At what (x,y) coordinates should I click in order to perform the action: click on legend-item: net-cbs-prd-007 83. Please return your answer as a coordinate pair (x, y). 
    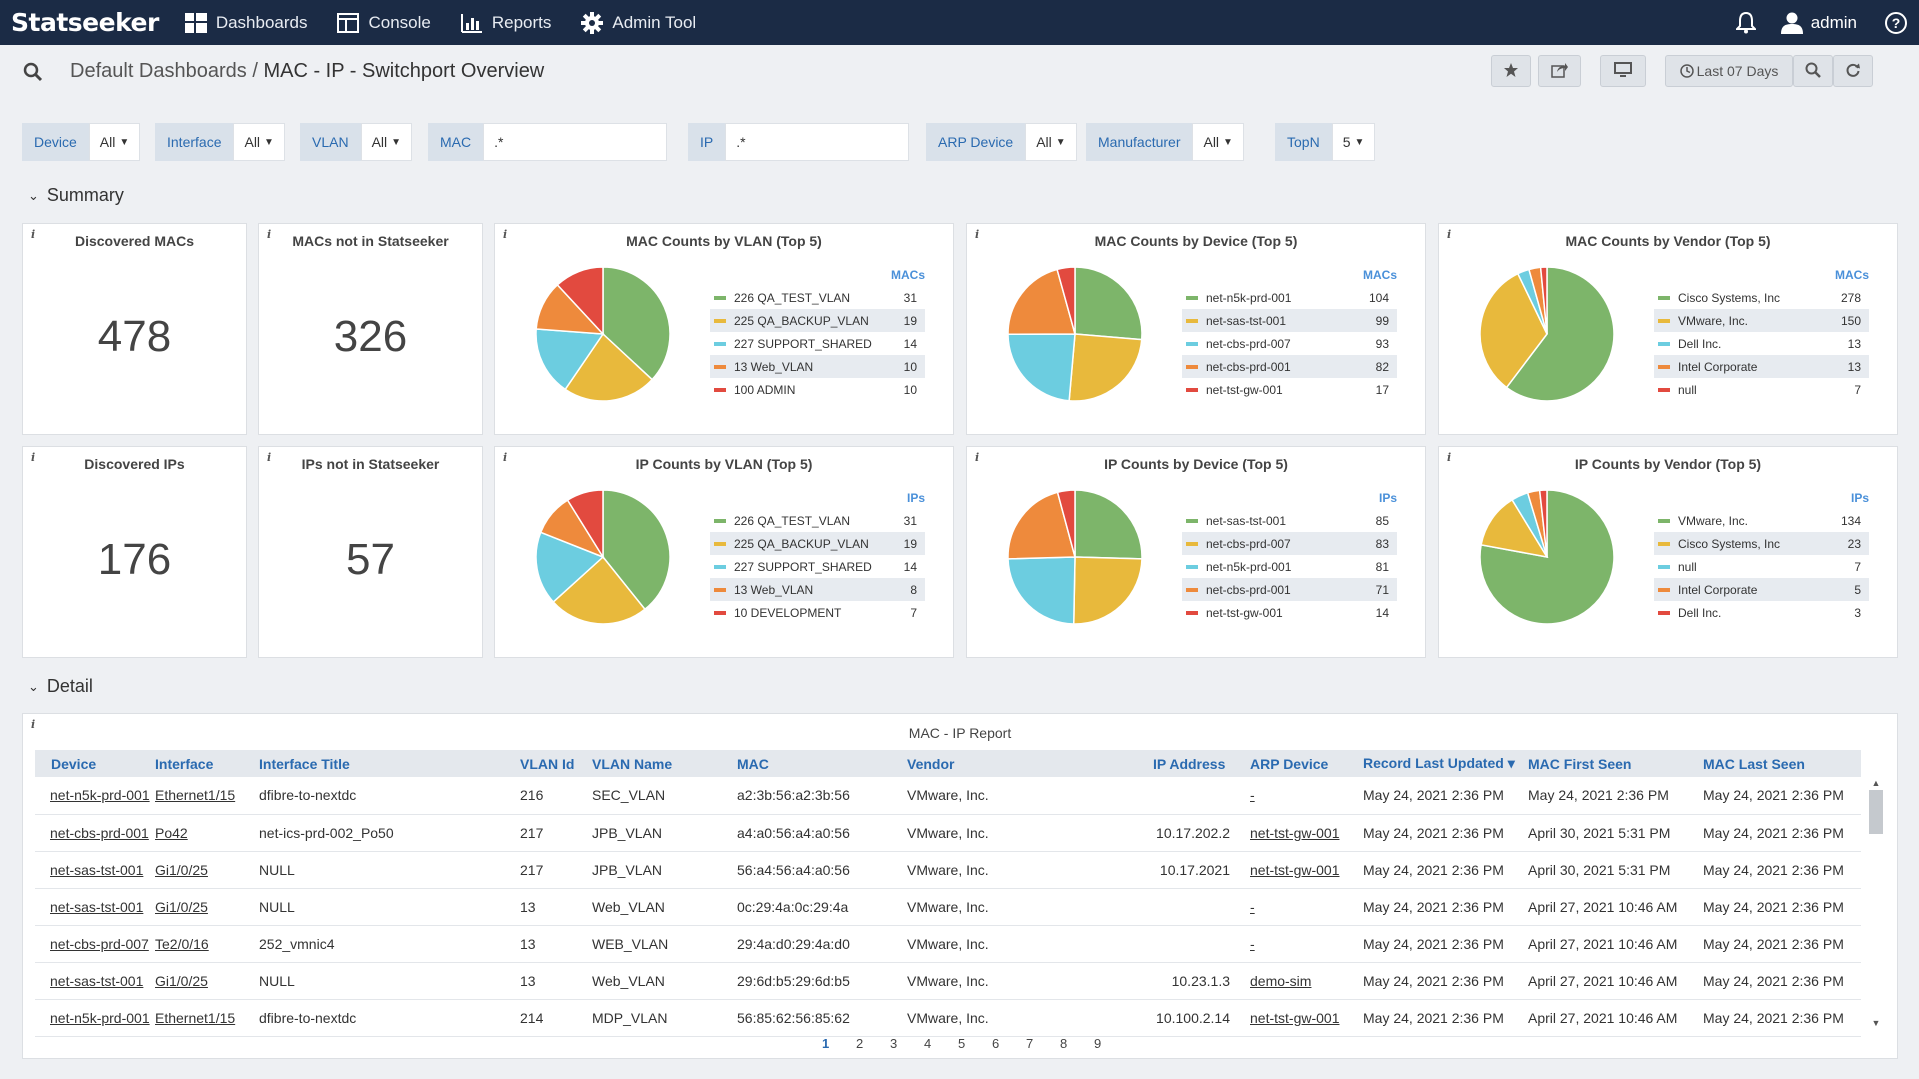
    Looking at the image, I should click on (1289, 543).